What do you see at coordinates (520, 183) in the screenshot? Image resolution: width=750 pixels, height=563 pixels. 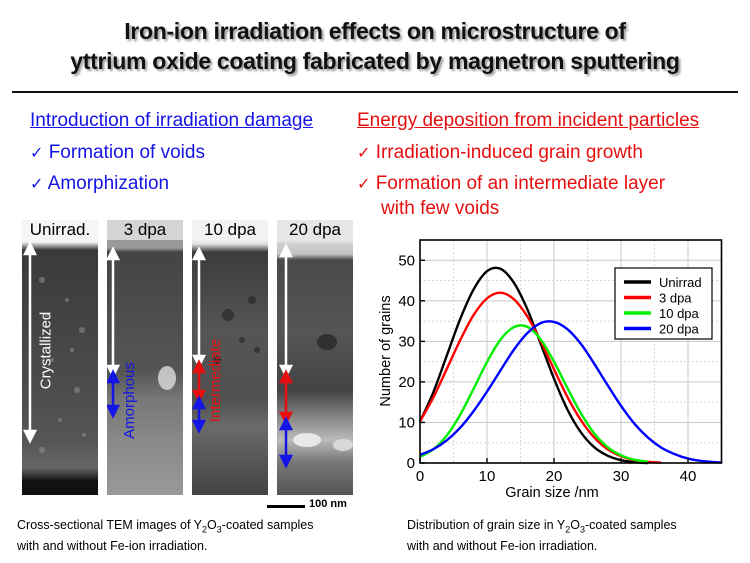 I see `bullet-text: Formation of an intermediate layer` at bounding box center [520, 183].